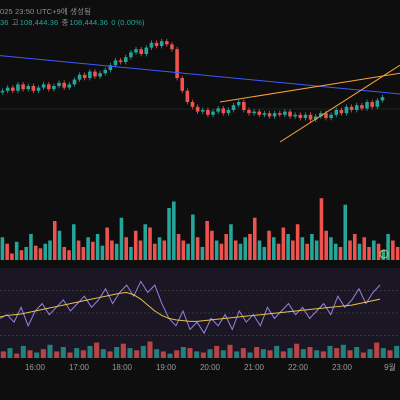  I want to click on low-label: 종, so click(65, 22).